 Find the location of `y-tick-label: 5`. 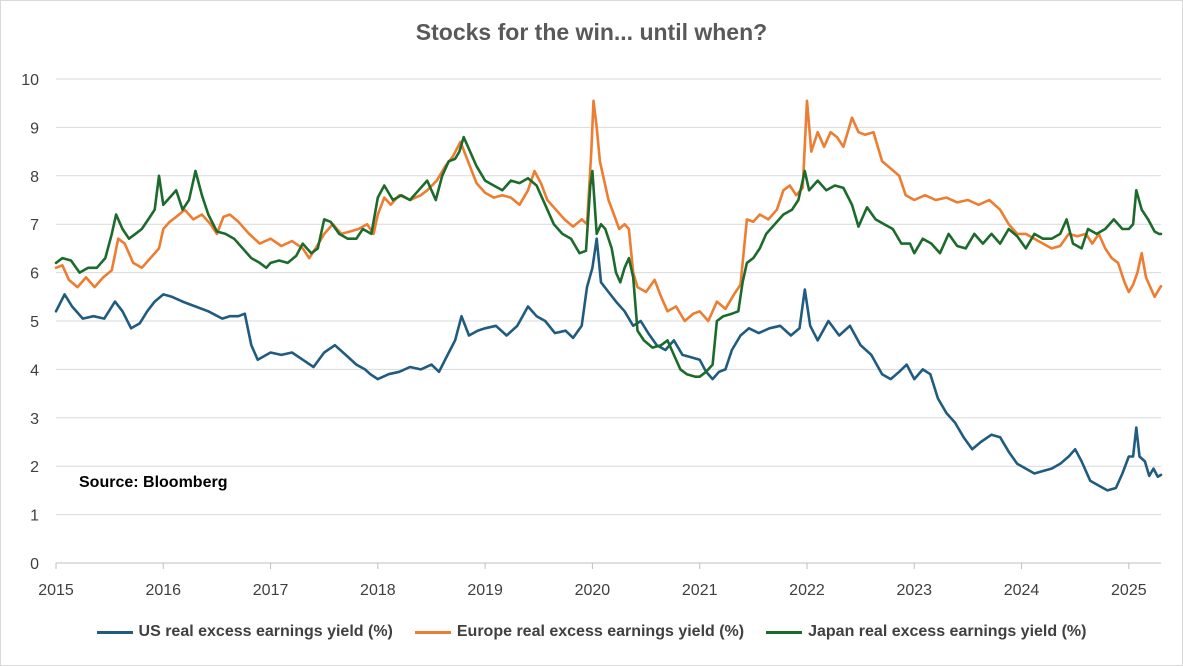

y-tick-label: 5 is located at coordinates (34, 322).